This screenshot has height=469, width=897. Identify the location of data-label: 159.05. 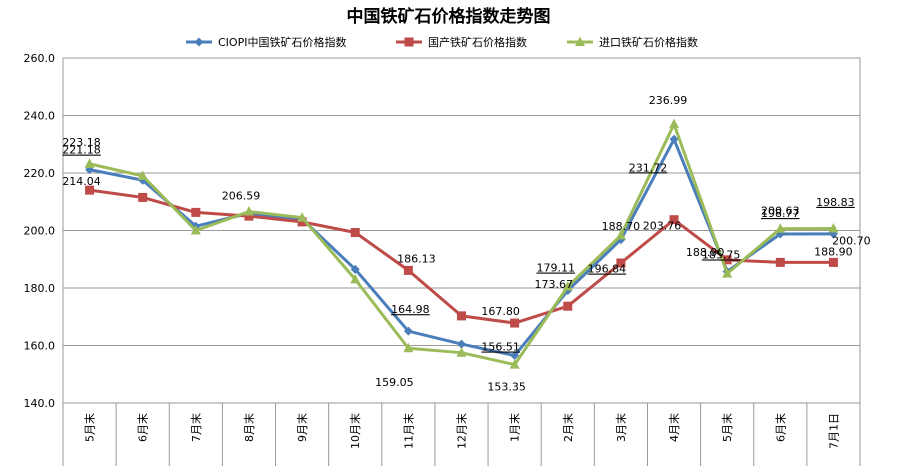
(394, 382).